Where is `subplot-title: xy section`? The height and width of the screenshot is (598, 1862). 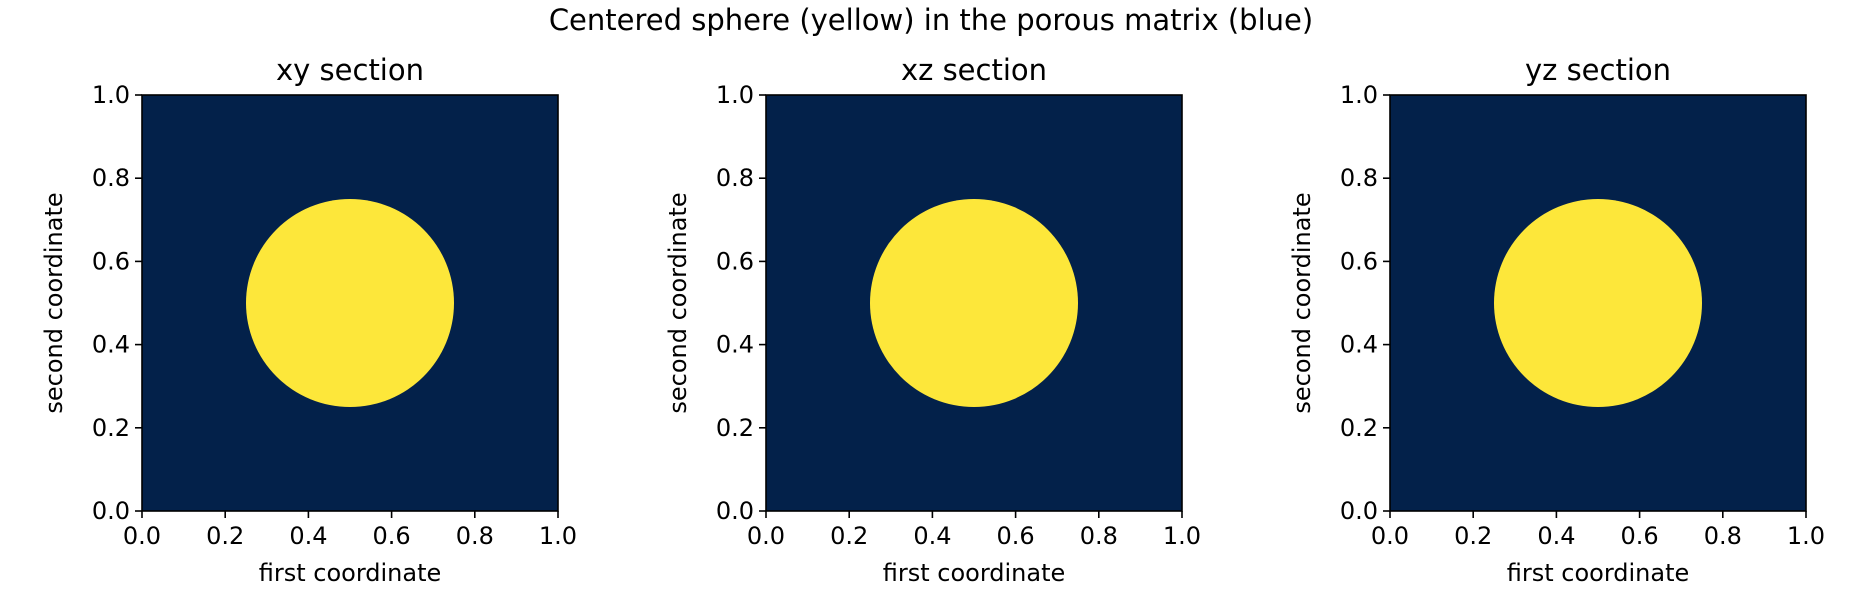
subplot-title: xy section is located at coordinates (350, 70).